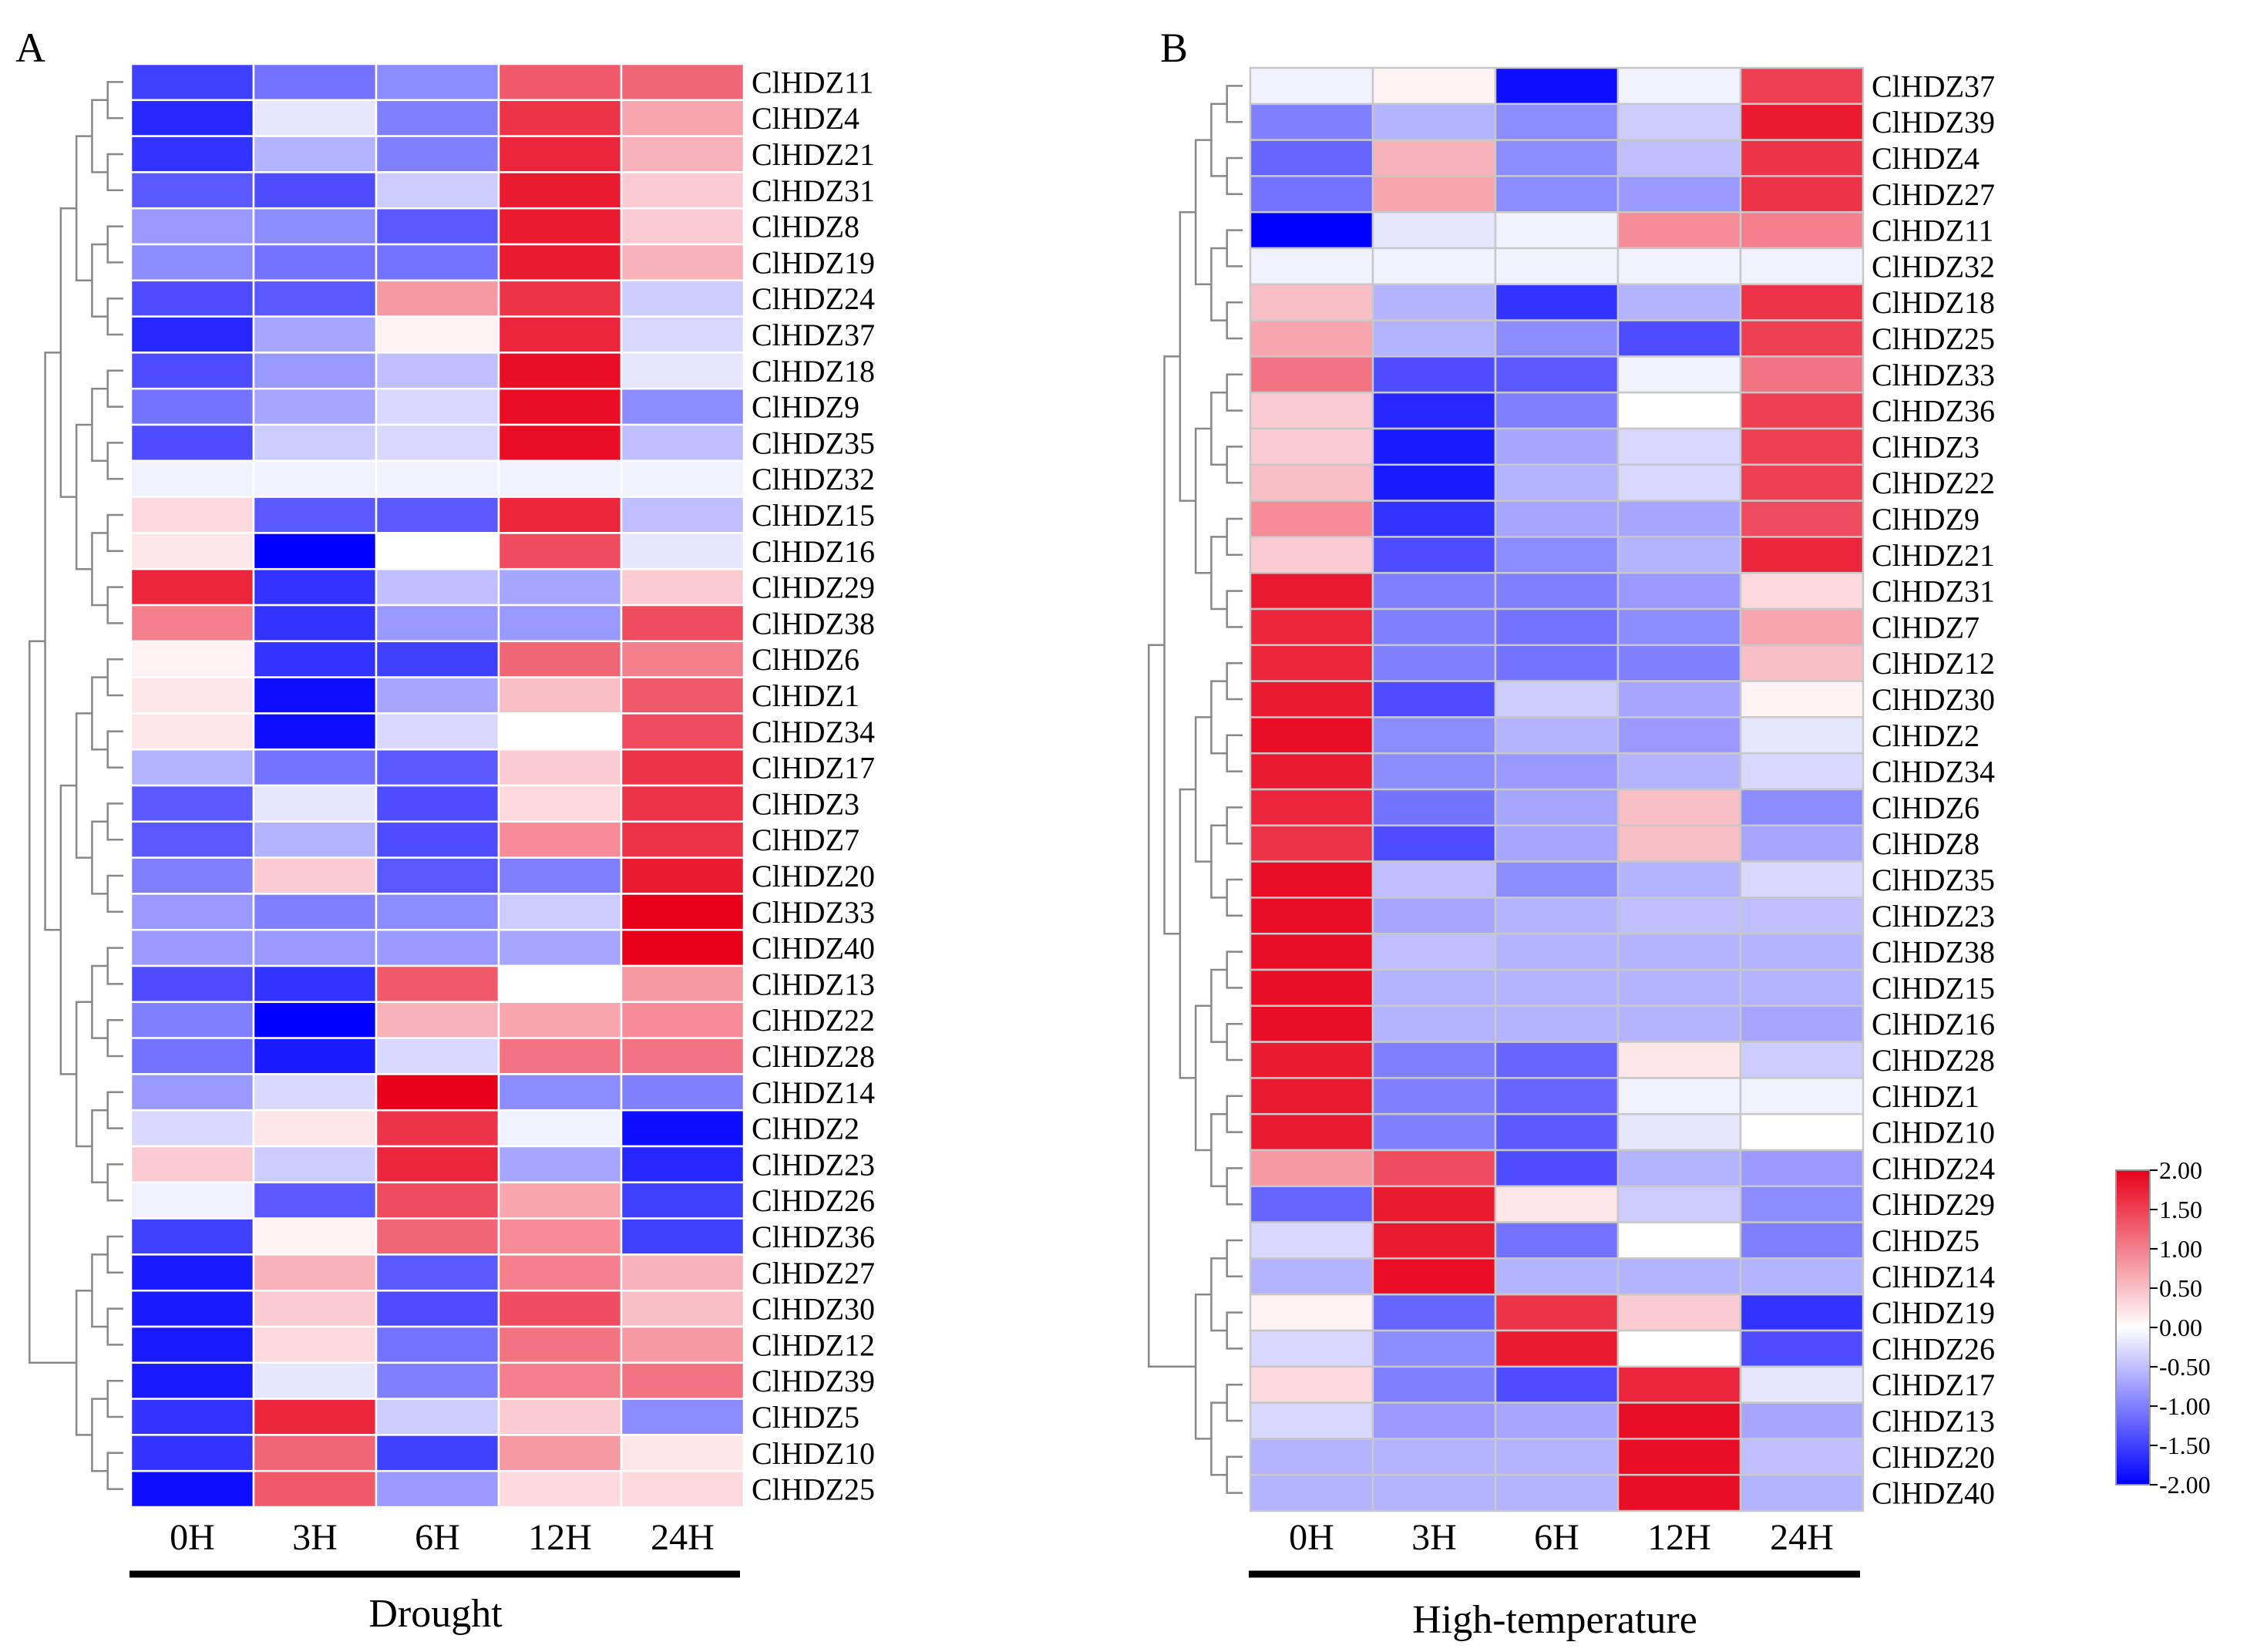 The image size is (2247, 1652). Describe the element at coordinates (1311, 1537) in the screenshot. I see `column-label: 0H` at that location.